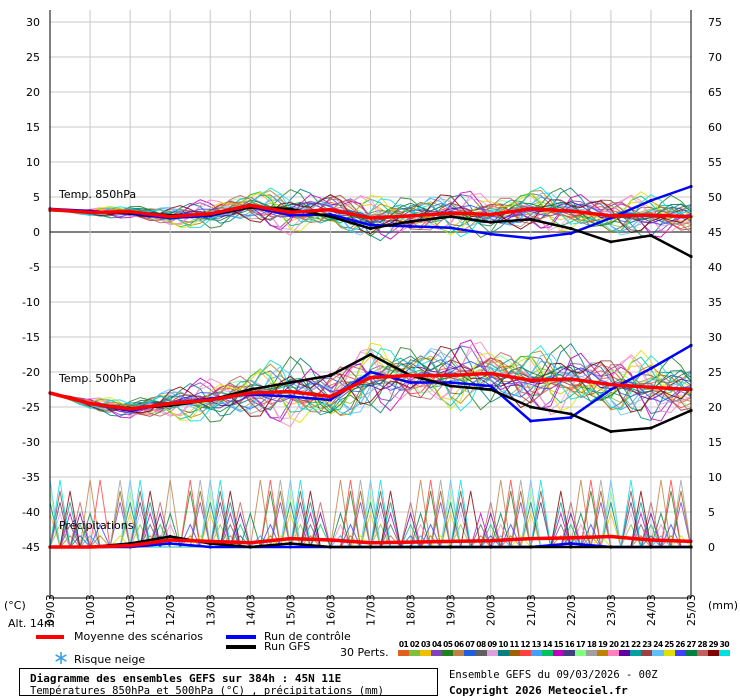 This screenshot has width=740, height=700. Describe the element at coordinates (33, 127) in the screenshot. I see `left-tick-label: 15` at that location.